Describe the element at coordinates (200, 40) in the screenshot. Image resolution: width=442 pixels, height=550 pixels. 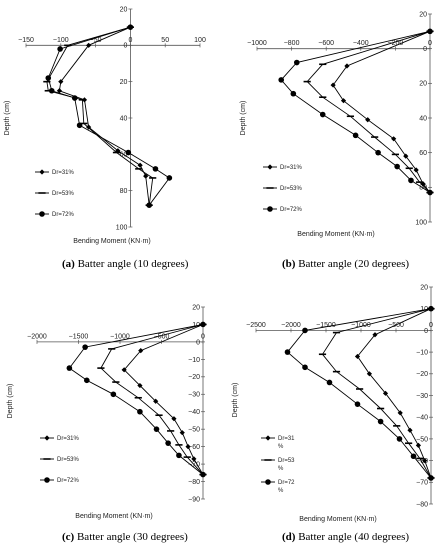
I see `chart-a-xtick-label-5: 100` at that location.